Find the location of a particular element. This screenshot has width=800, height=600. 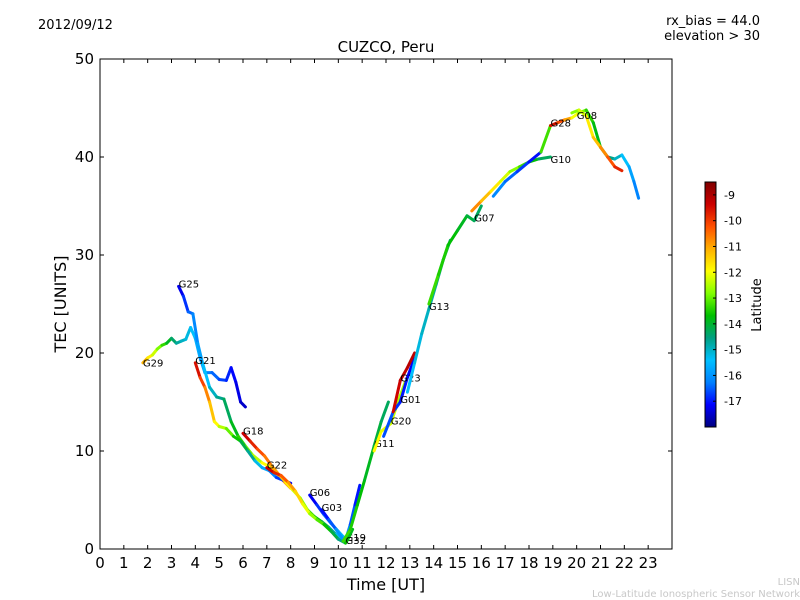

series-g25: G25 is located at coordinates (235, 384).